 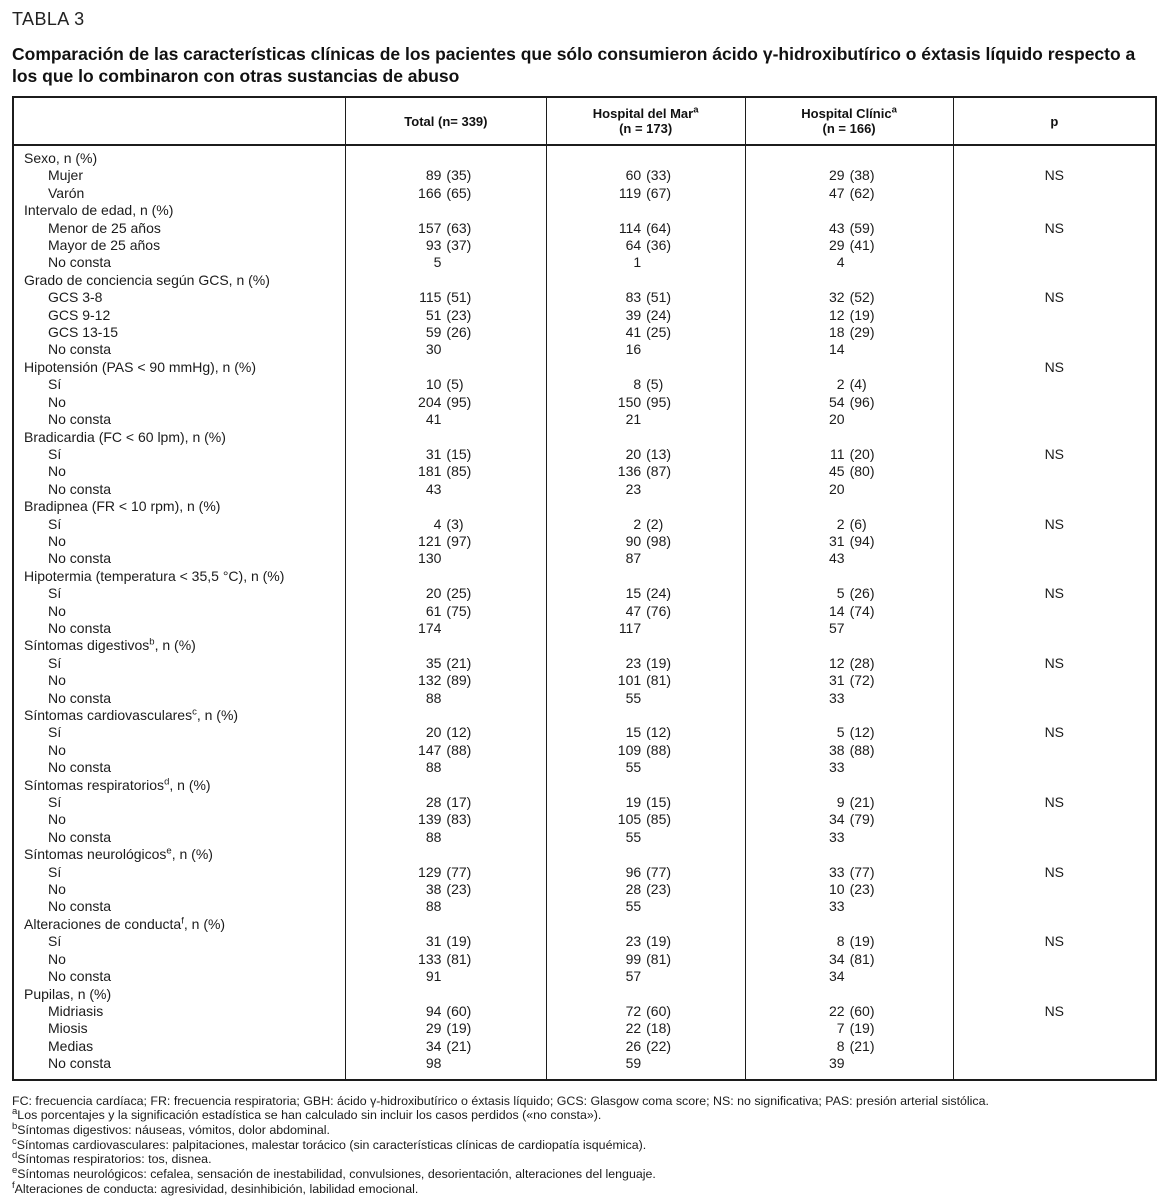 What do you see at coordinates (584, 489) in the screenshot?
I see `table-row: No consta 43 23 20` at bounding box center [584, 489].